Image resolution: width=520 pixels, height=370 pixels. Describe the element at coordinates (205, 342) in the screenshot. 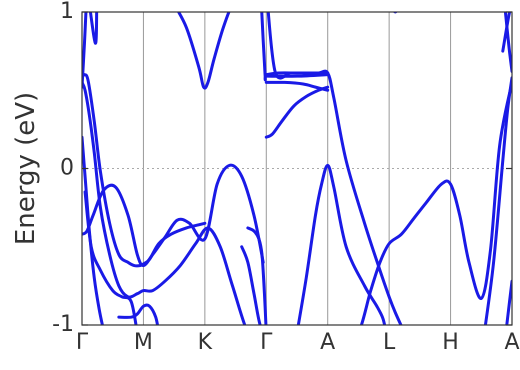

I see `kpoint-label-2: K` at that location.